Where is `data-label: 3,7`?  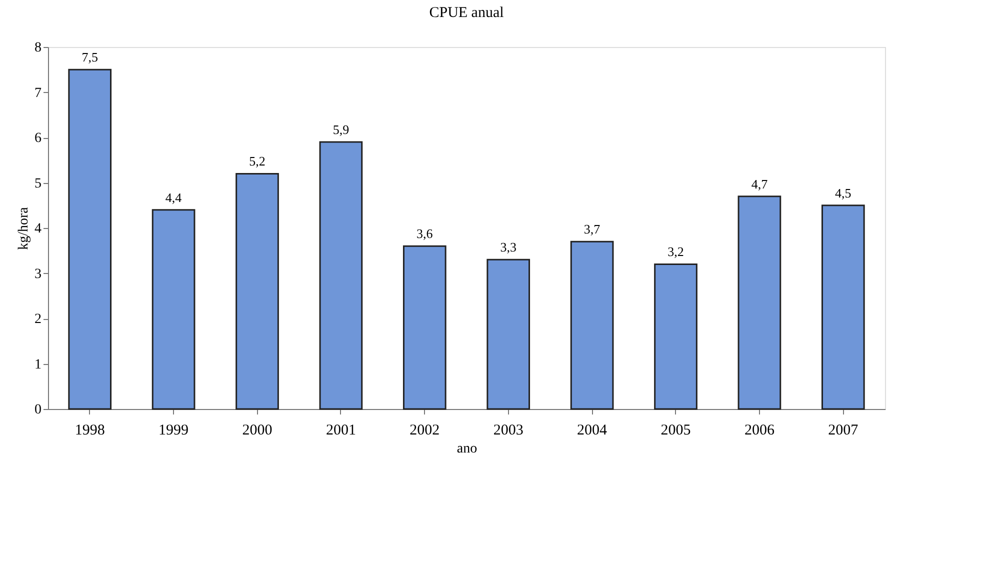
data-label: 3,7 is located at coordinates (592, 229).